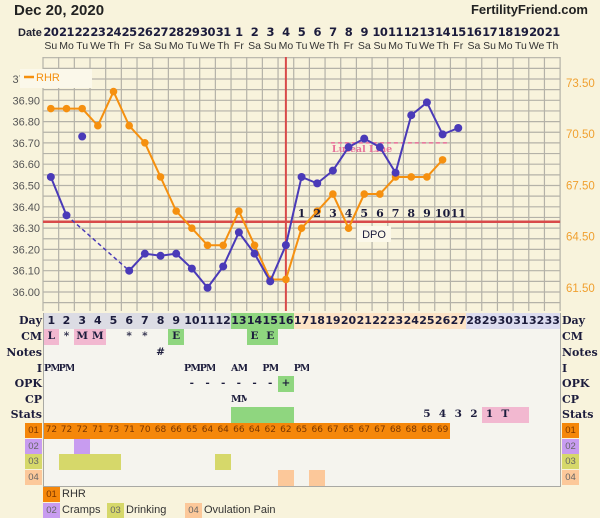 The image size is (600, 518). I want to click on table-cell-day: 3, so click(82, 321).